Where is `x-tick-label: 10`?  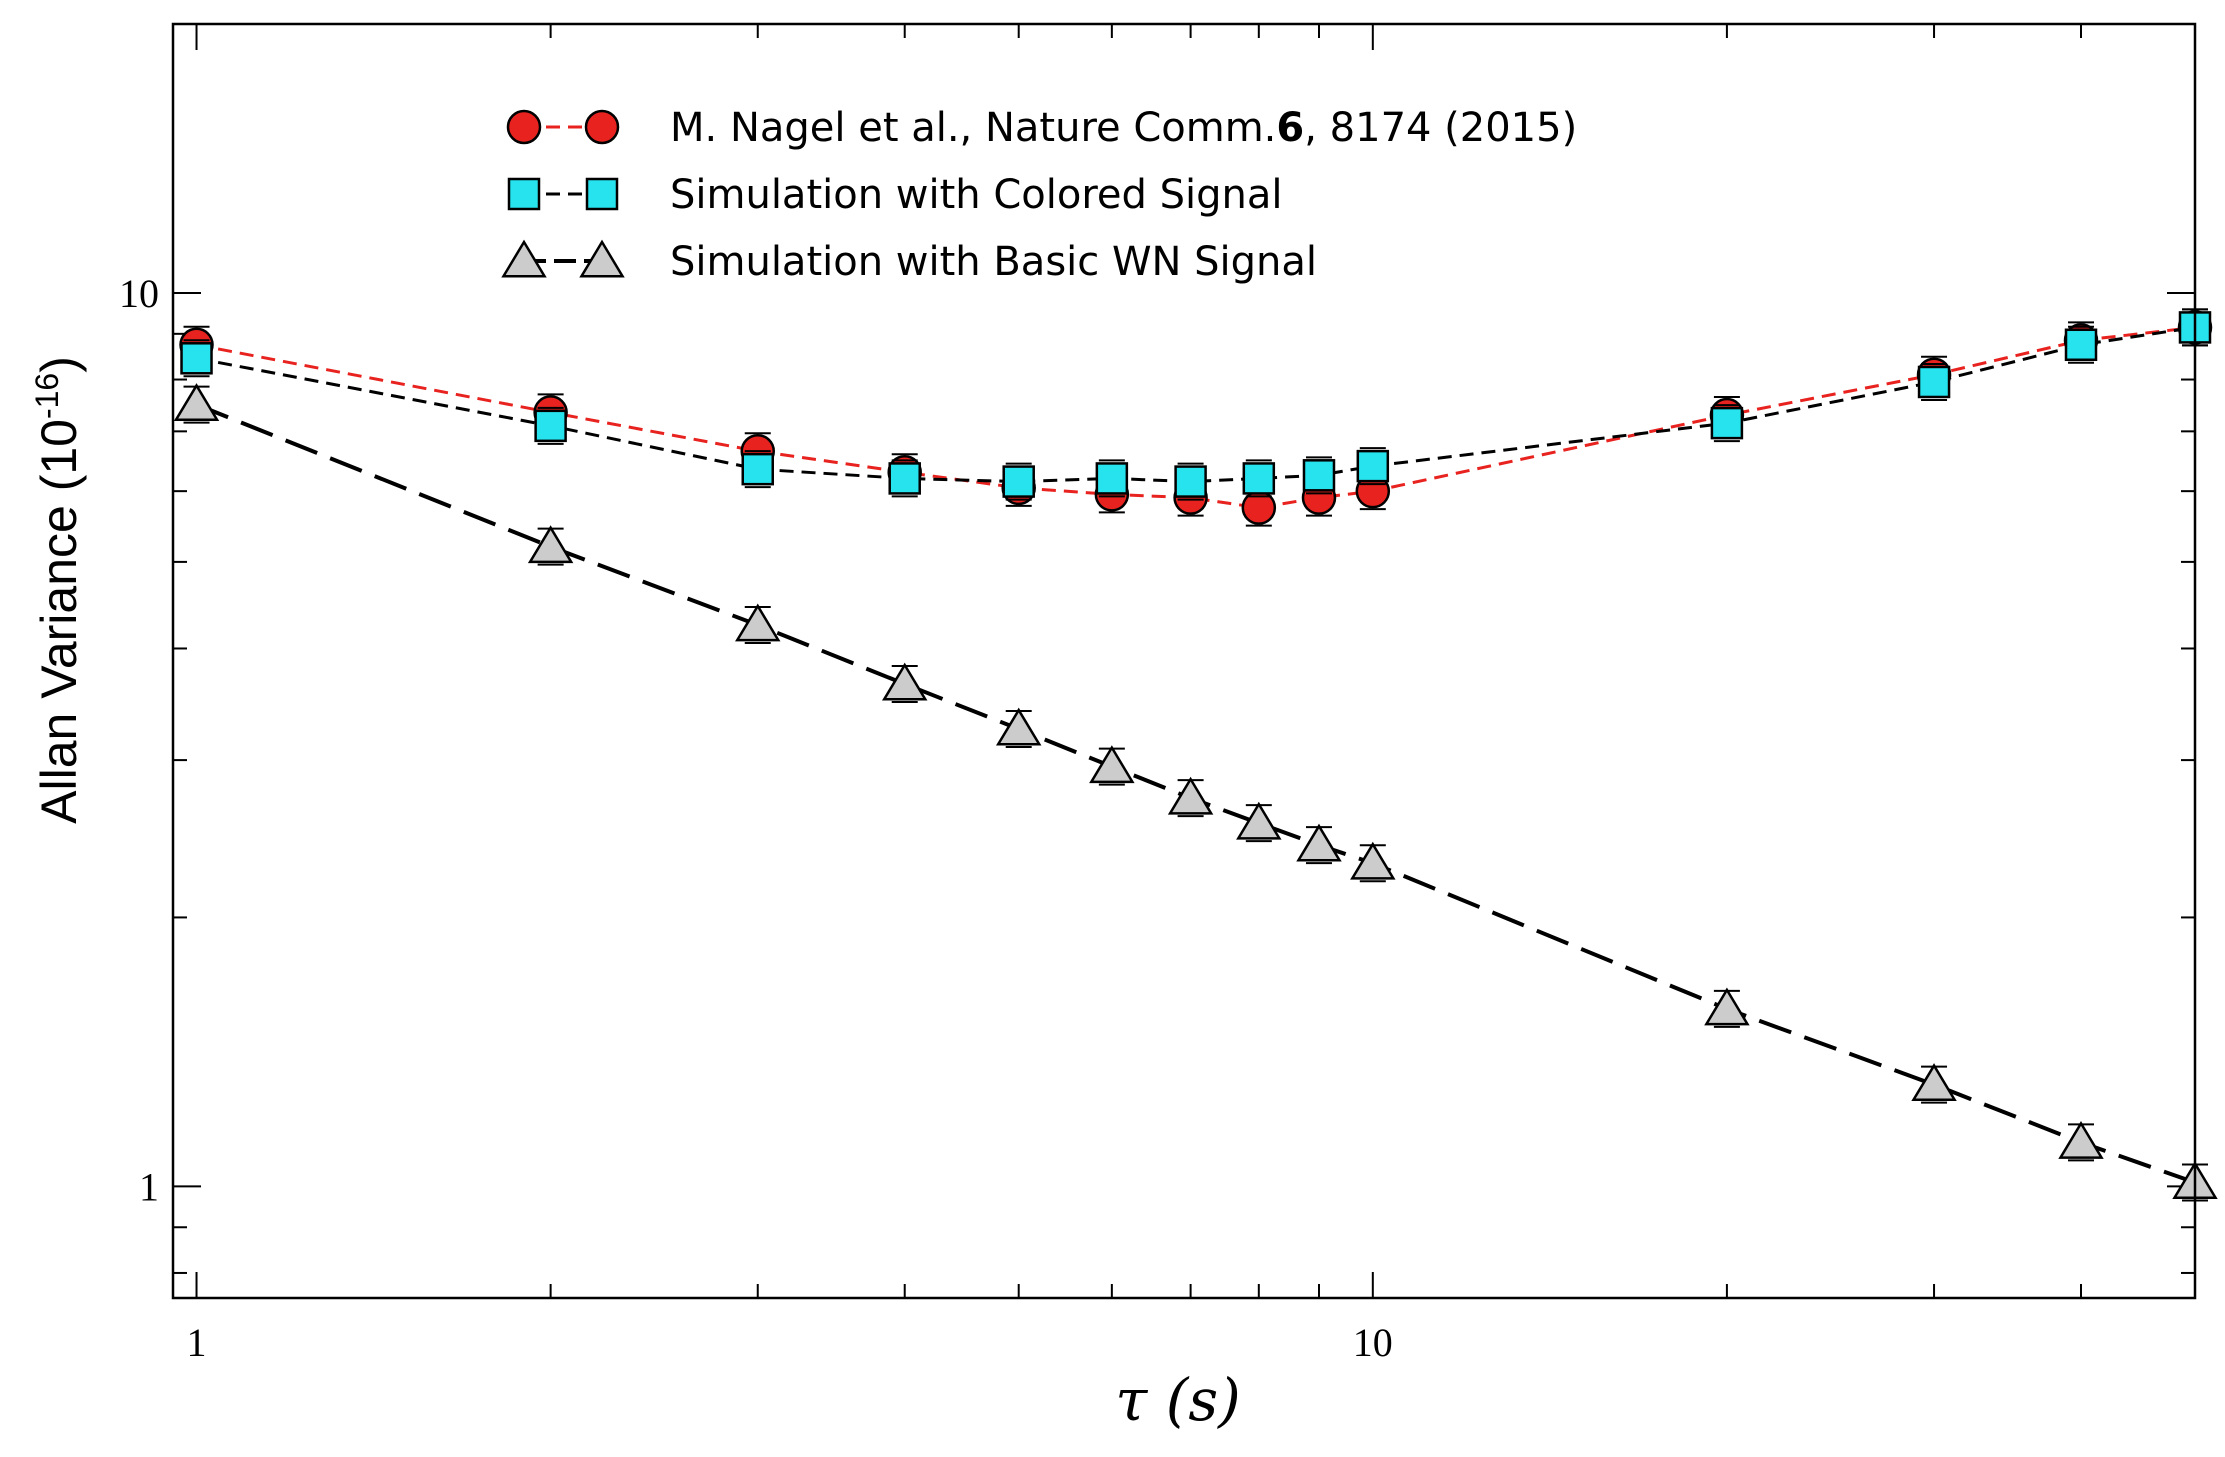 x-tick-label: 10 is located at coordinates (1373, 1342).